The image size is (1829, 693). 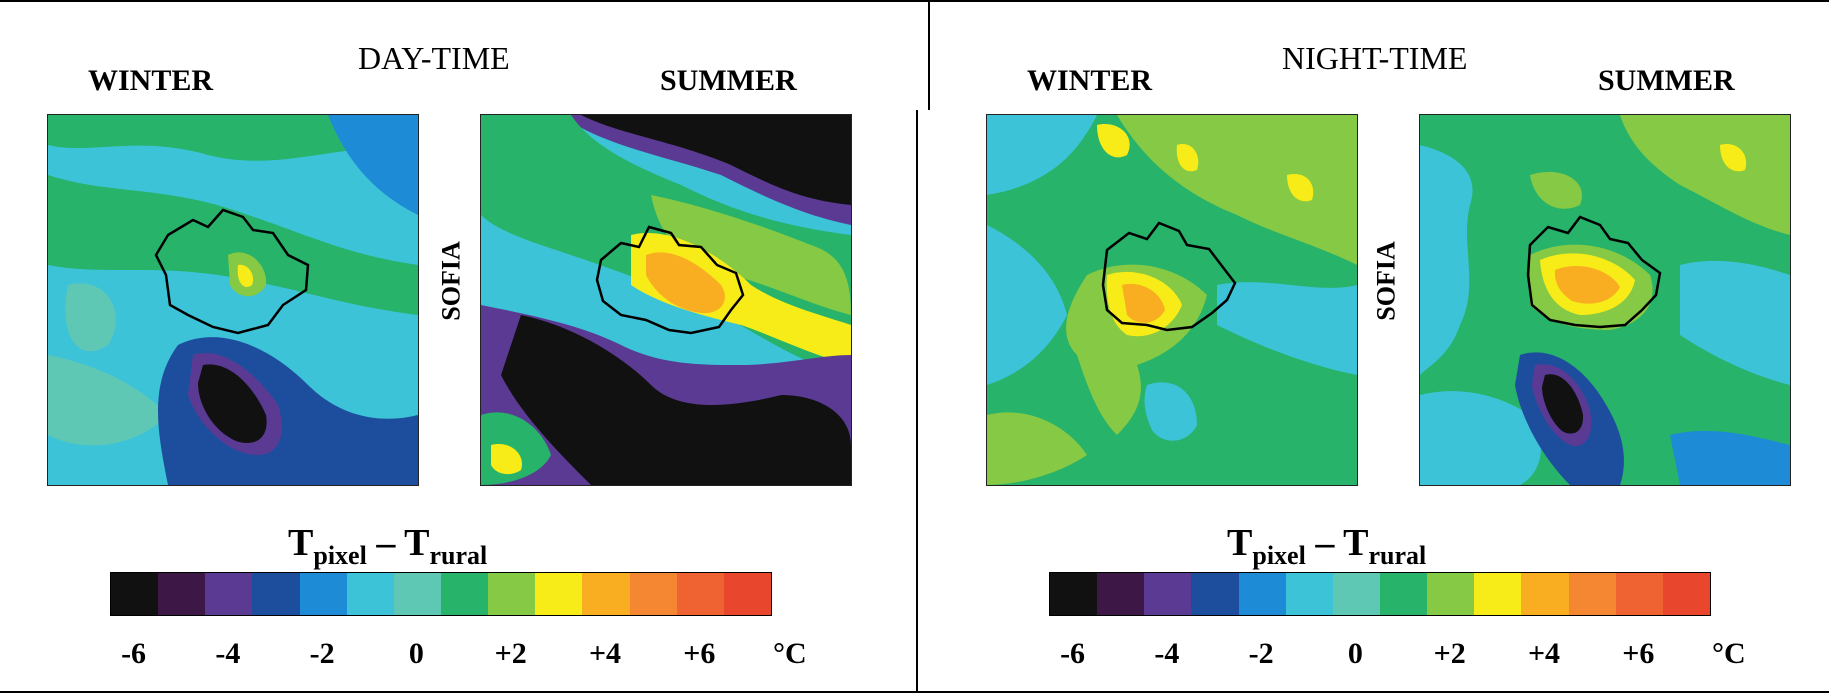 What do you see at coordinates (1327, 546) in the screenshot?
I see `colorbar-title-night: Tpixel – Trural` at bounding box center [1327, 546].